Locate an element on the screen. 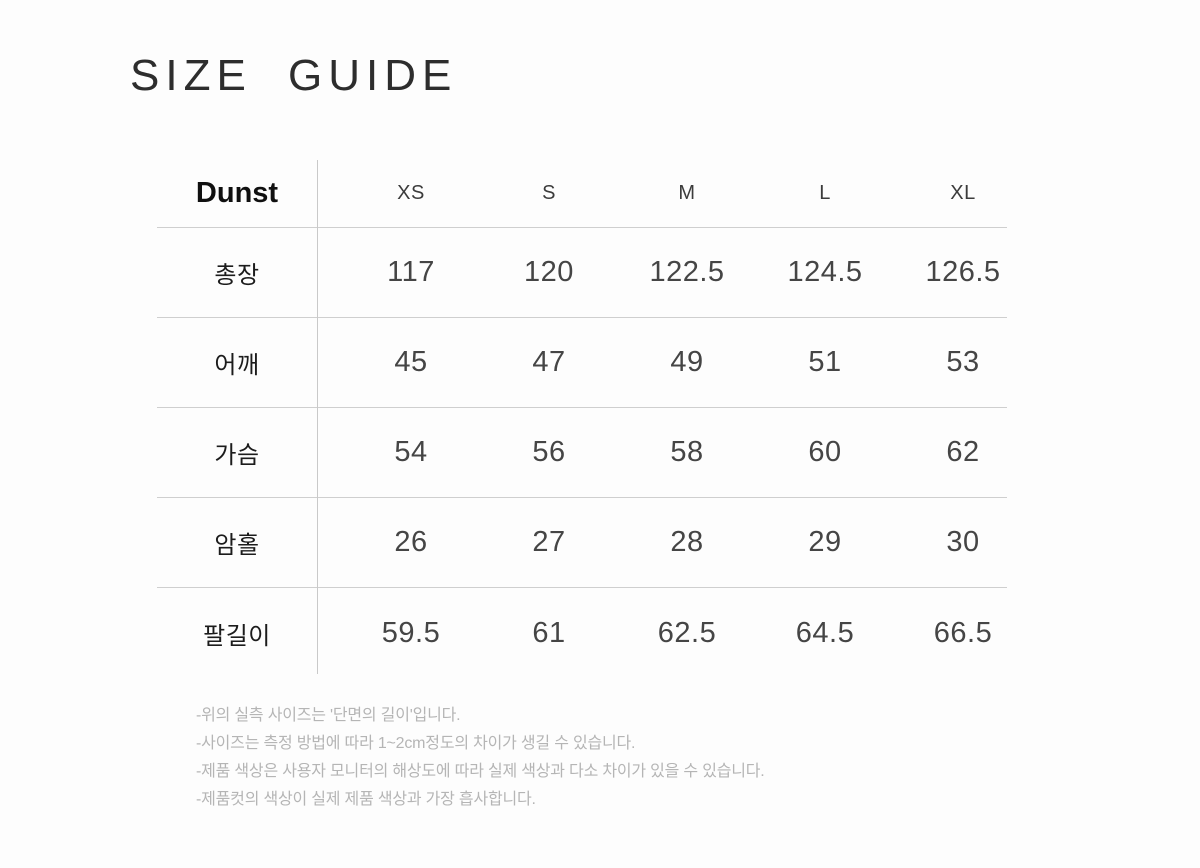  cell-value: 56 is located at coordinates (549, 452).